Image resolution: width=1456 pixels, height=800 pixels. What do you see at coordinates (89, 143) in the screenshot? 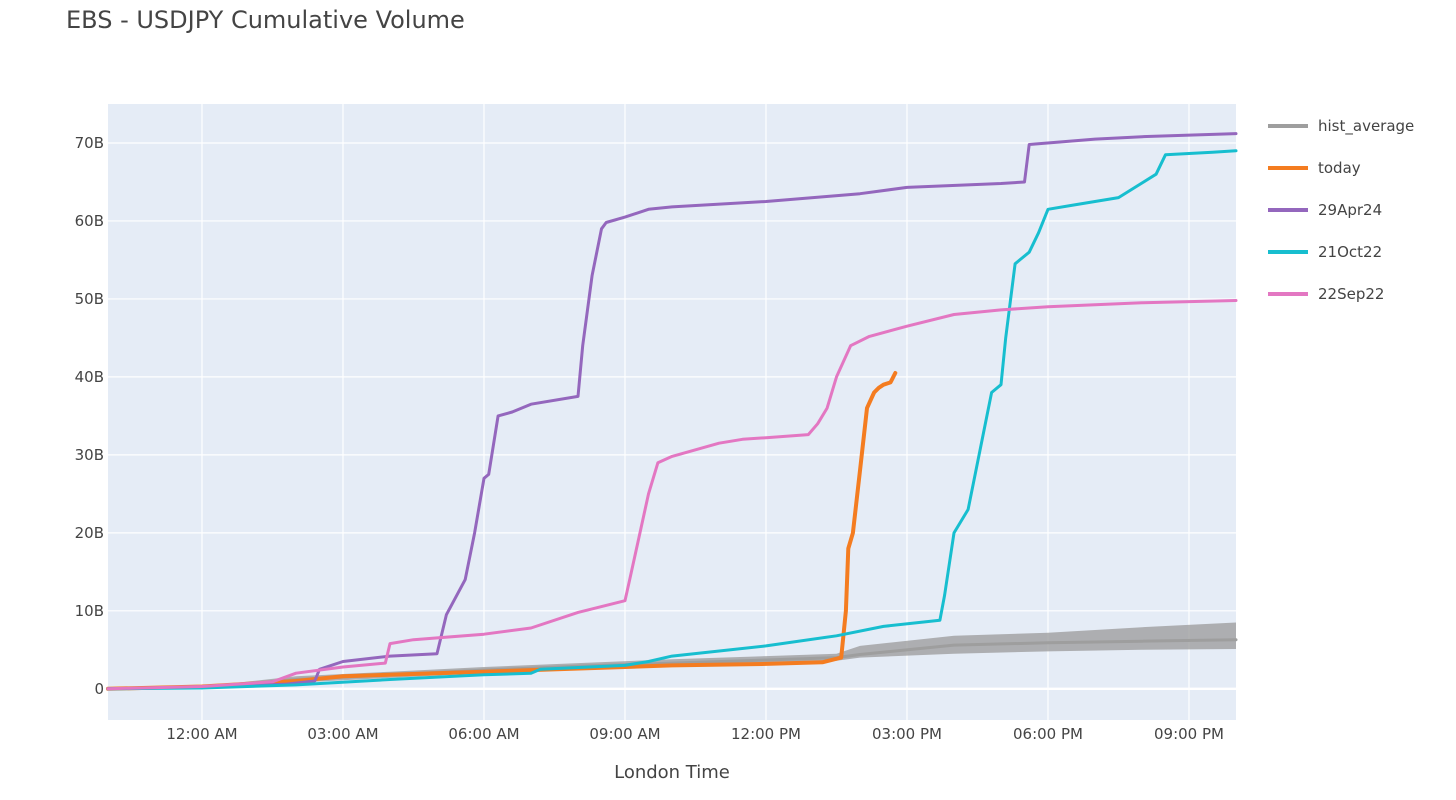
I see `y-tick-label: 70B` at bounding box center [89, 143].